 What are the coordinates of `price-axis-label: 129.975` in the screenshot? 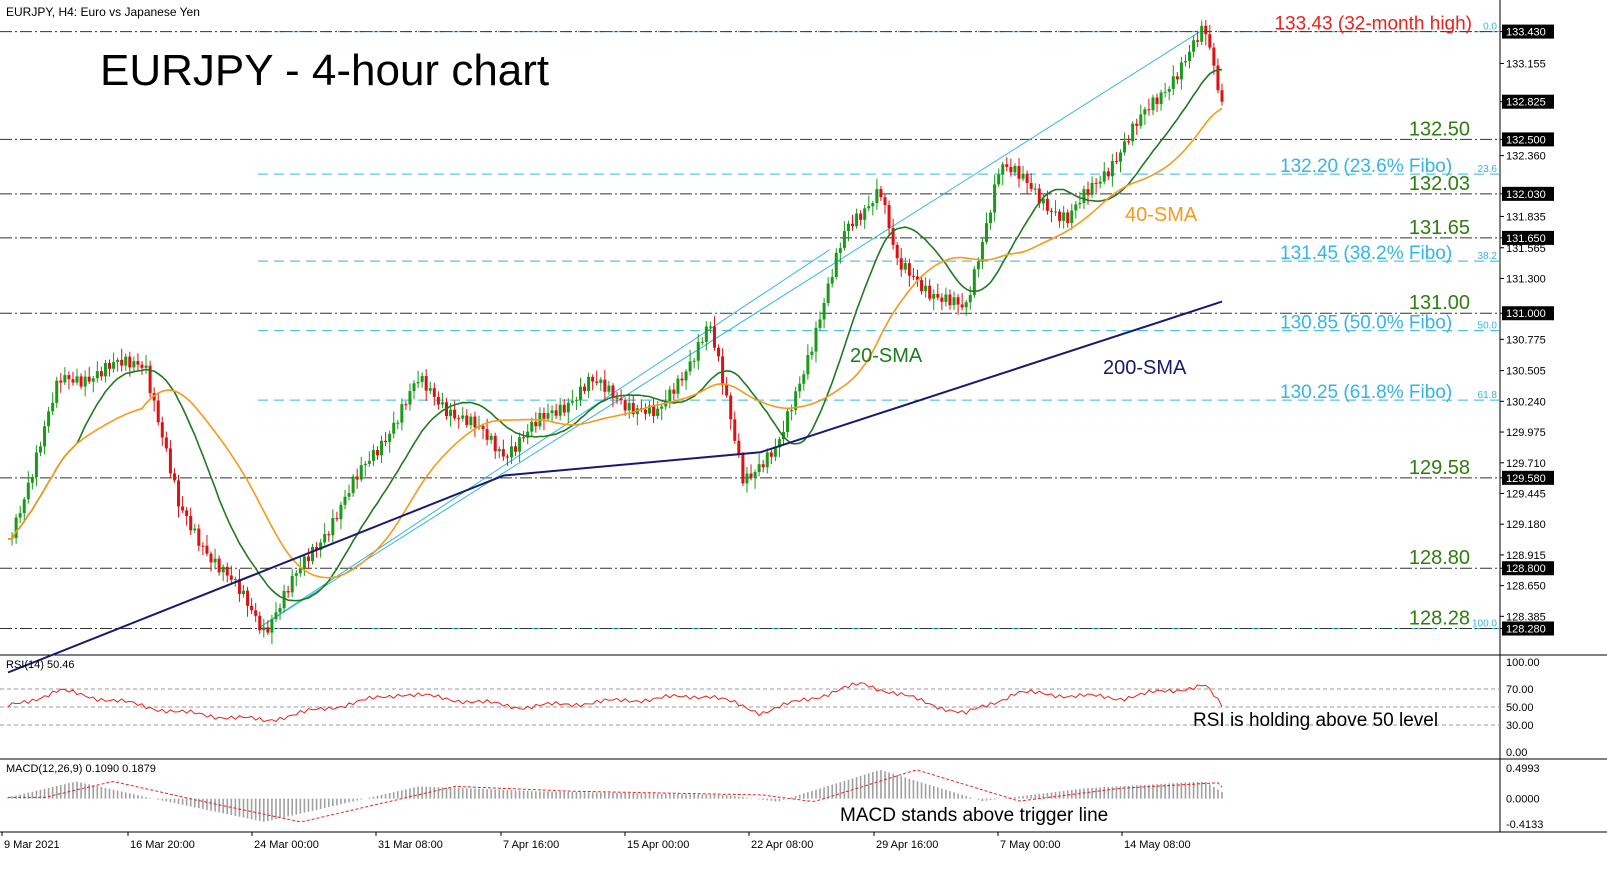 It's located at (1526, 433).